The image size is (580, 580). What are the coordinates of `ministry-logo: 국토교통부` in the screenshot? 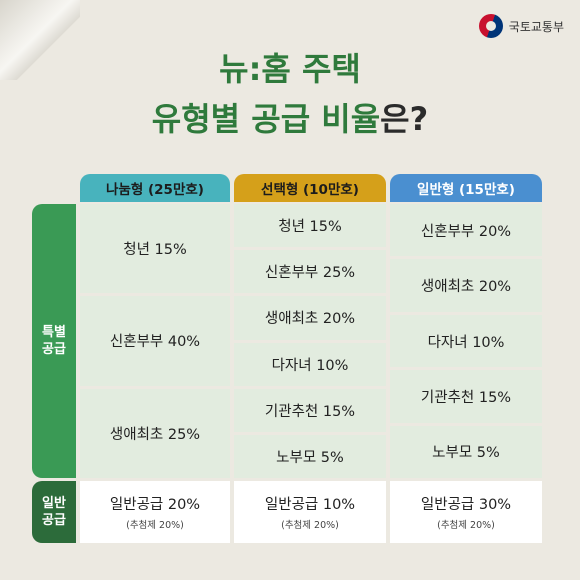 It's located at (521, 26).